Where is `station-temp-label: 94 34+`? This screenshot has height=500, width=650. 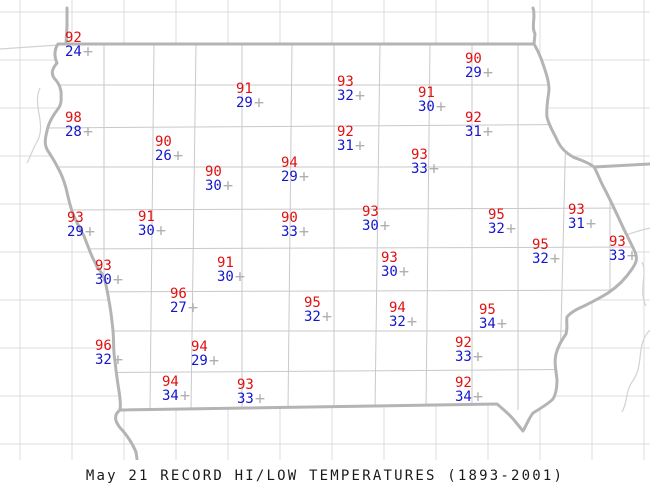 station-temp-label: 94 34+ is located at coordinates (176, 390).